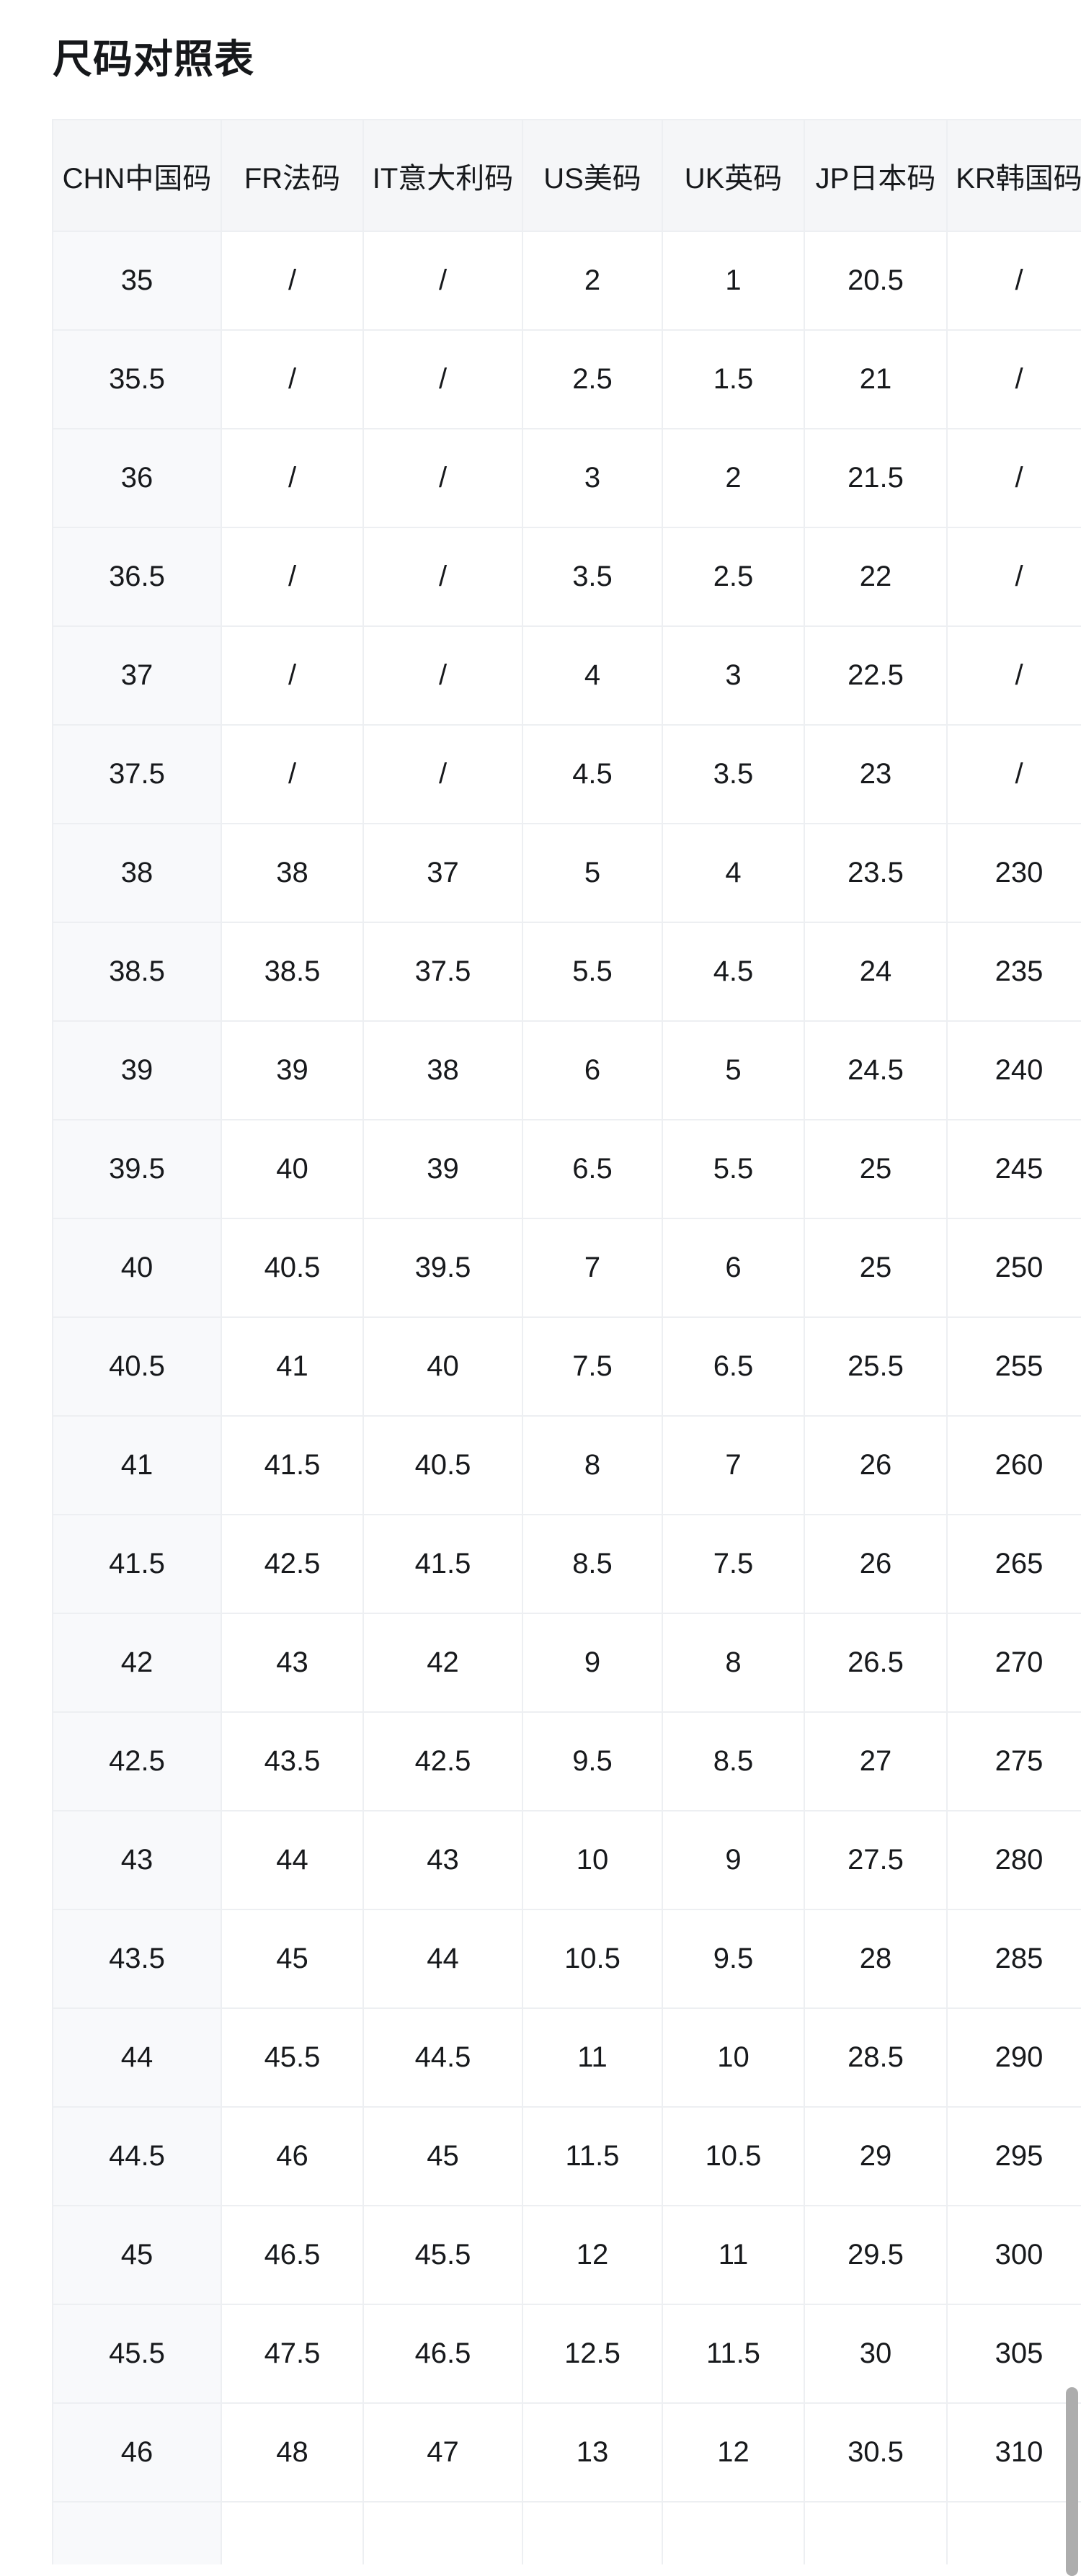 This screenshot has width=1081, height=2576. Describe the element at coordinates (733, 1465) in the screenshot. I see `table-cell: 7` at that location.